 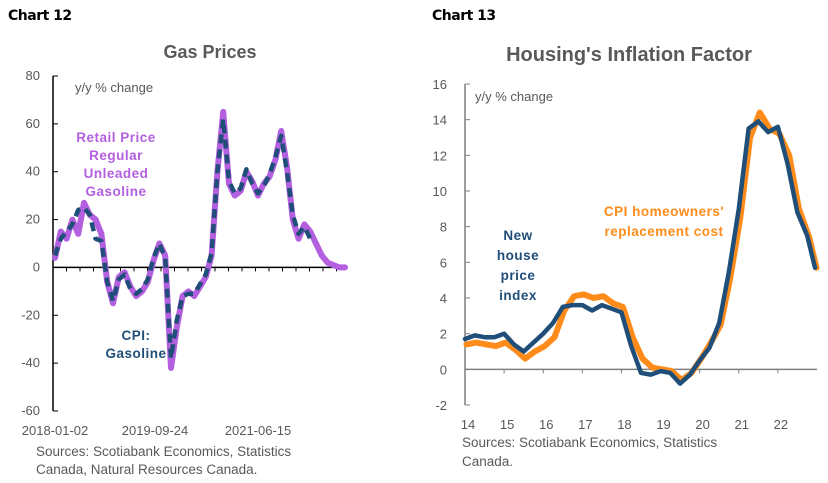 I want to click on chart-12-label: Chart 12, so click(x=40, y=16).